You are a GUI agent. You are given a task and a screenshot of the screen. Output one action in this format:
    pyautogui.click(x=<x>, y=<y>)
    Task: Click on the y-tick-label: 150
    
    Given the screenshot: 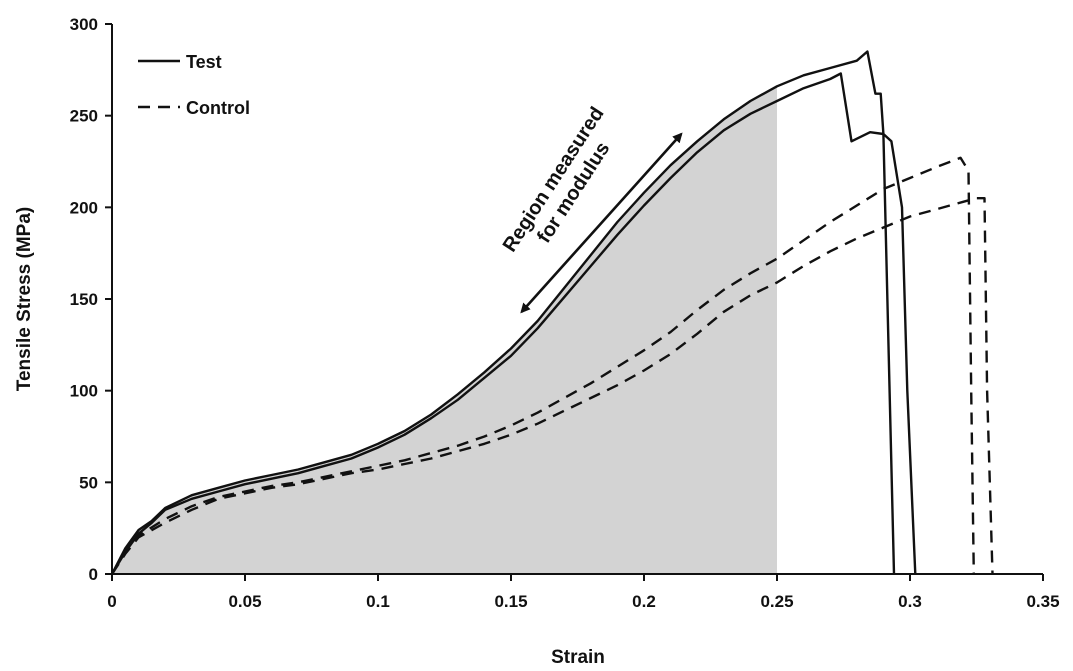 What is the action you would take?
    pyautogui.click(x=84, y=299)
    